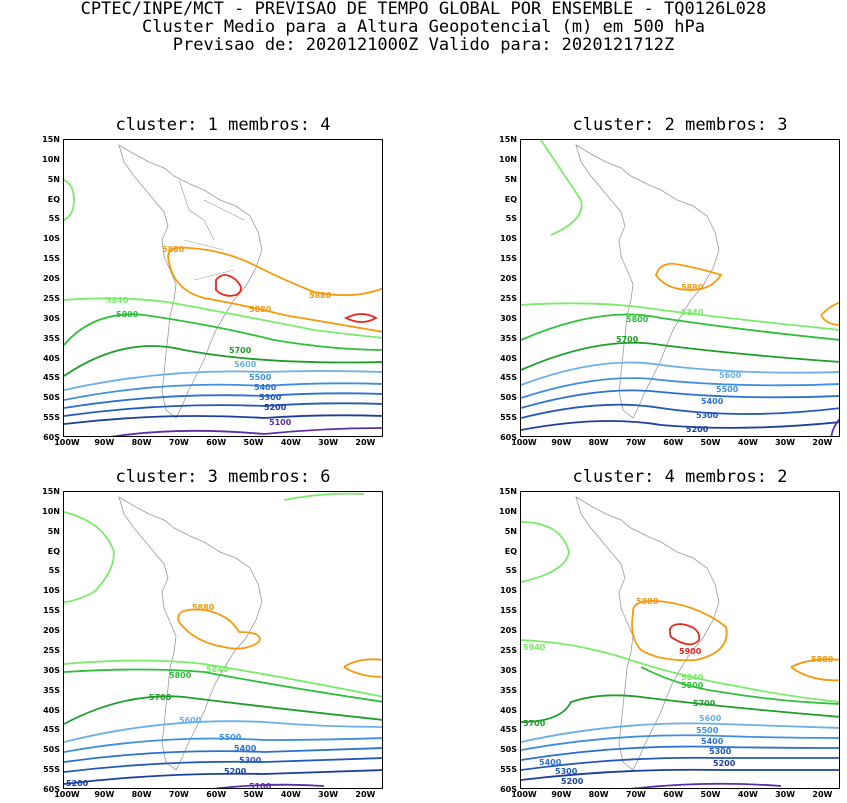 The width and height of the screenshot is (847, 803). What do you see at coordinates (51, 710) in the screenshot?
I see `lat-tick-label: 40S` at bounding box center [51, 710].